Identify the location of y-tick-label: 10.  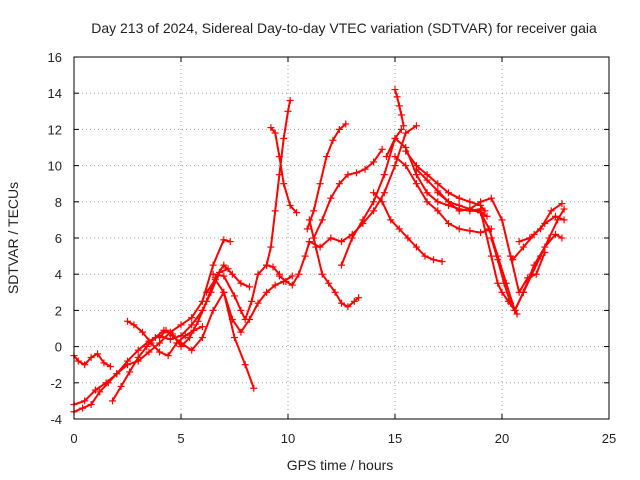
(55, 166).